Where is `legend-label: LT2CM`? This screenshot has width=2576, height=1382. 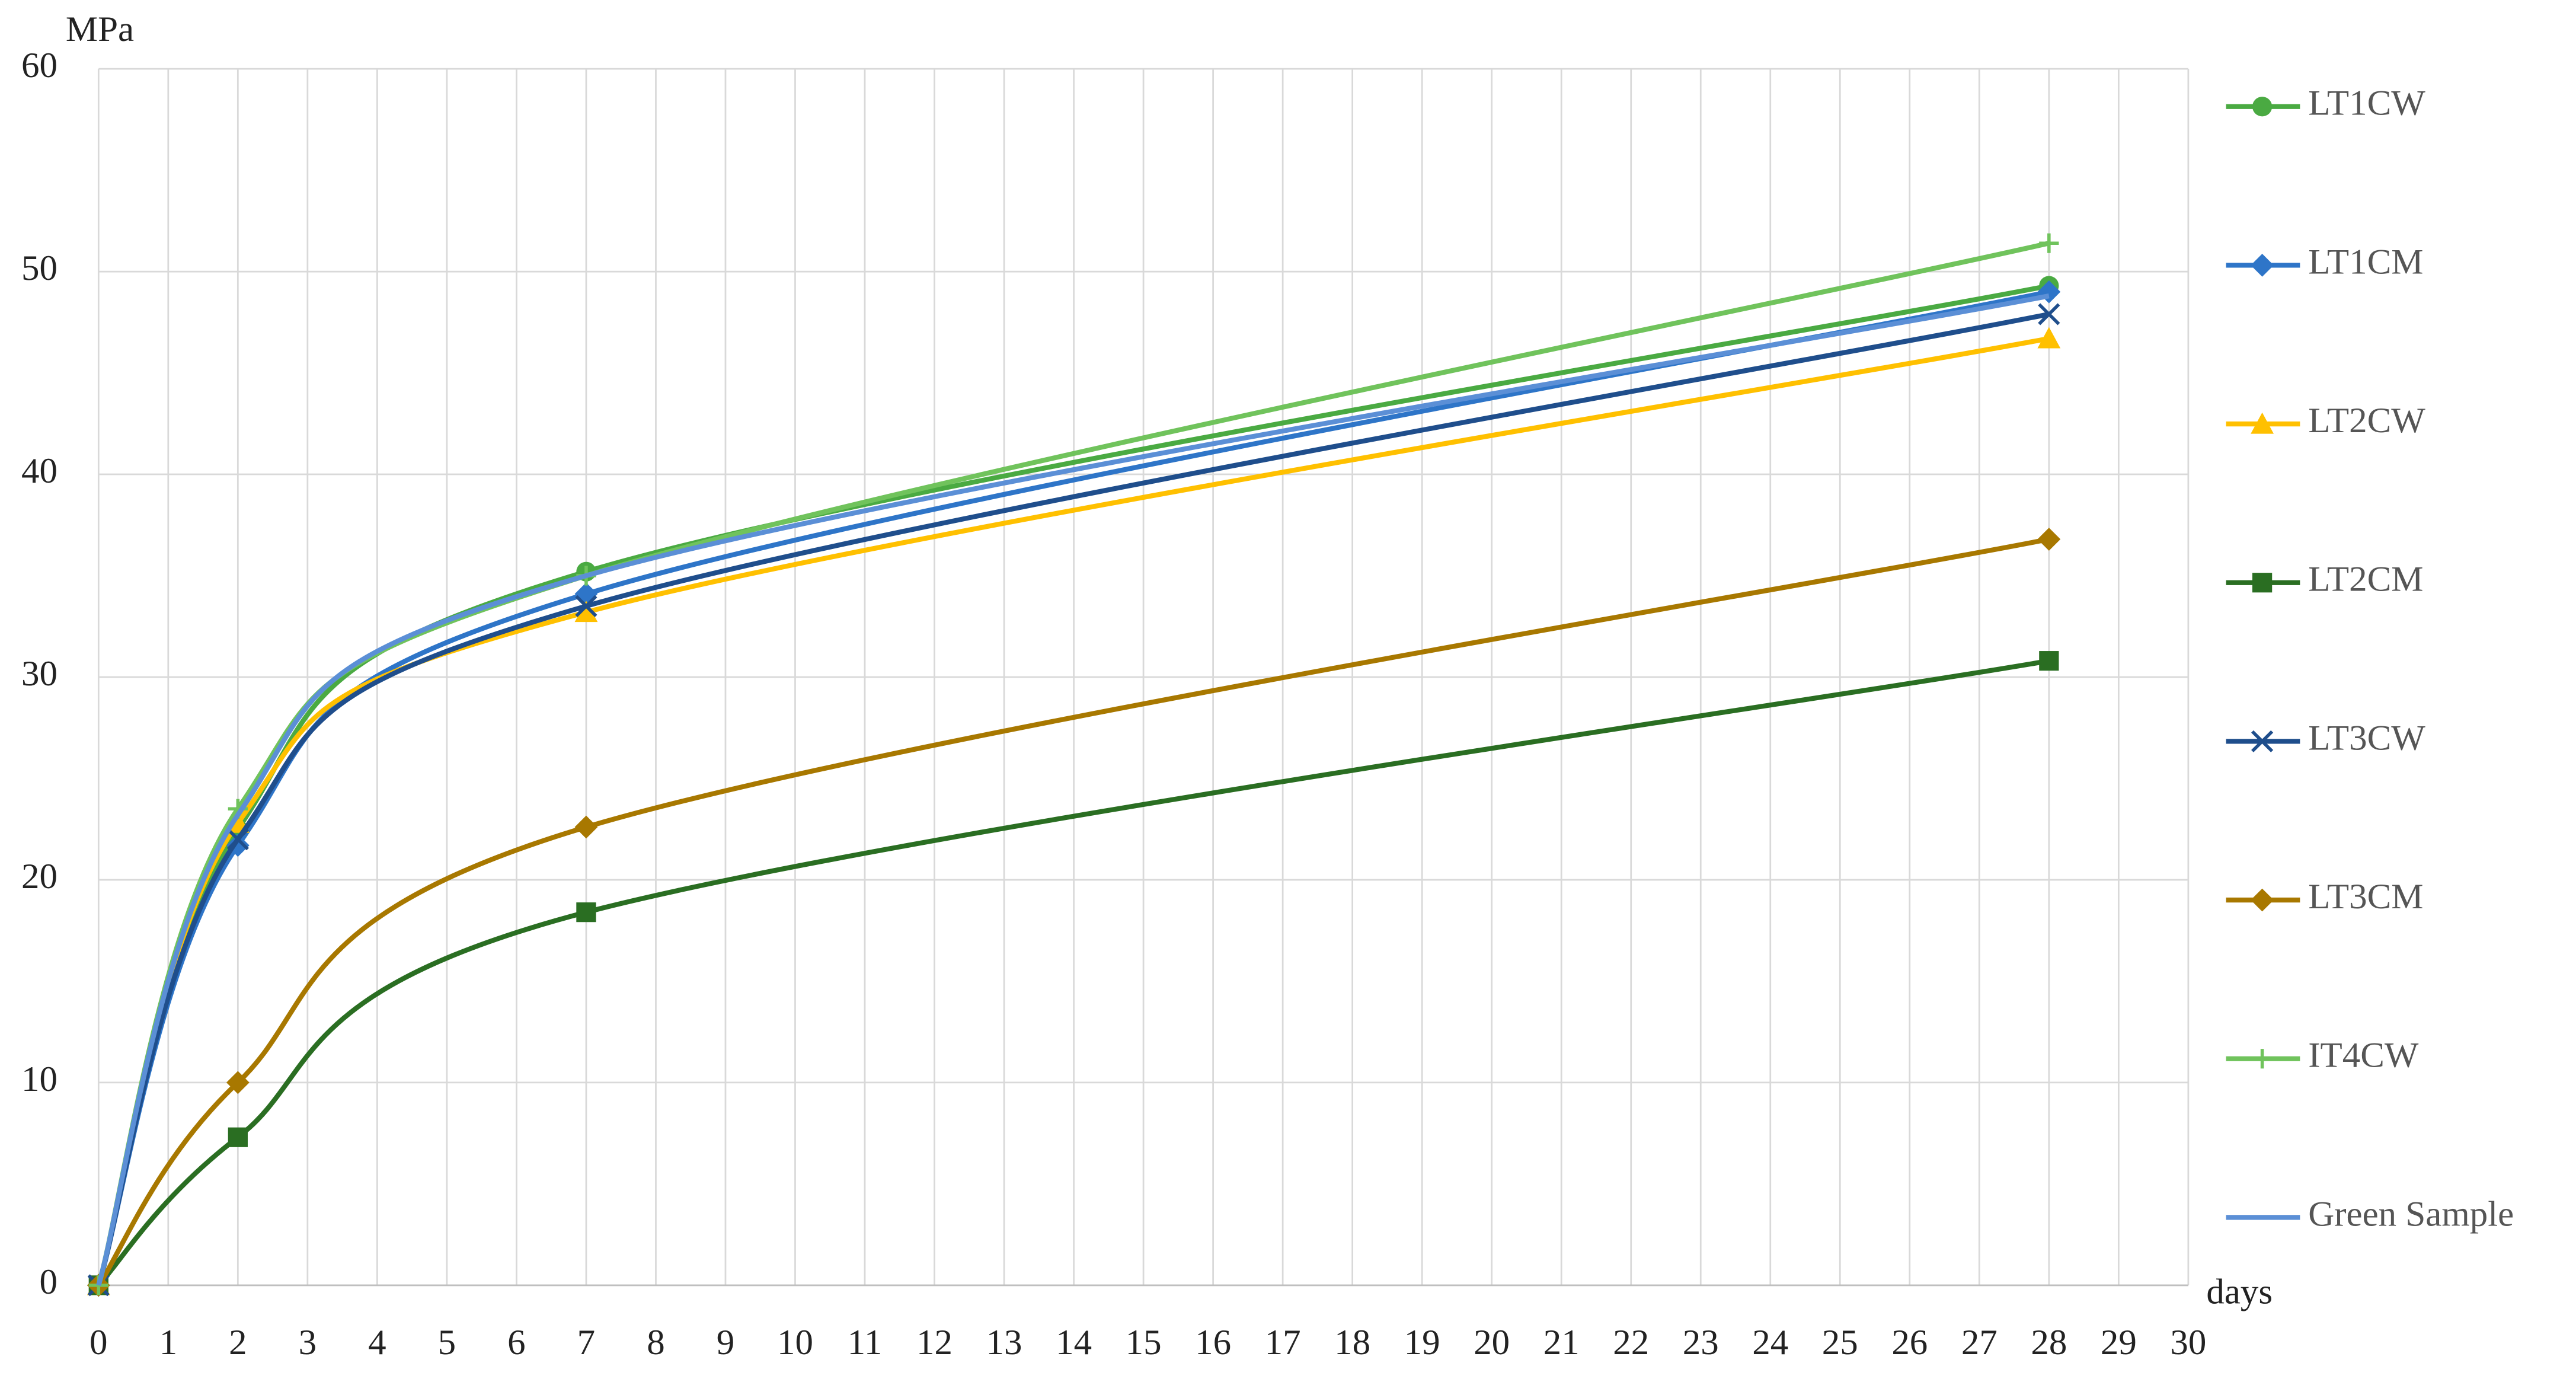
legend-label: LT2CM is located at coordinates (2365, 579).